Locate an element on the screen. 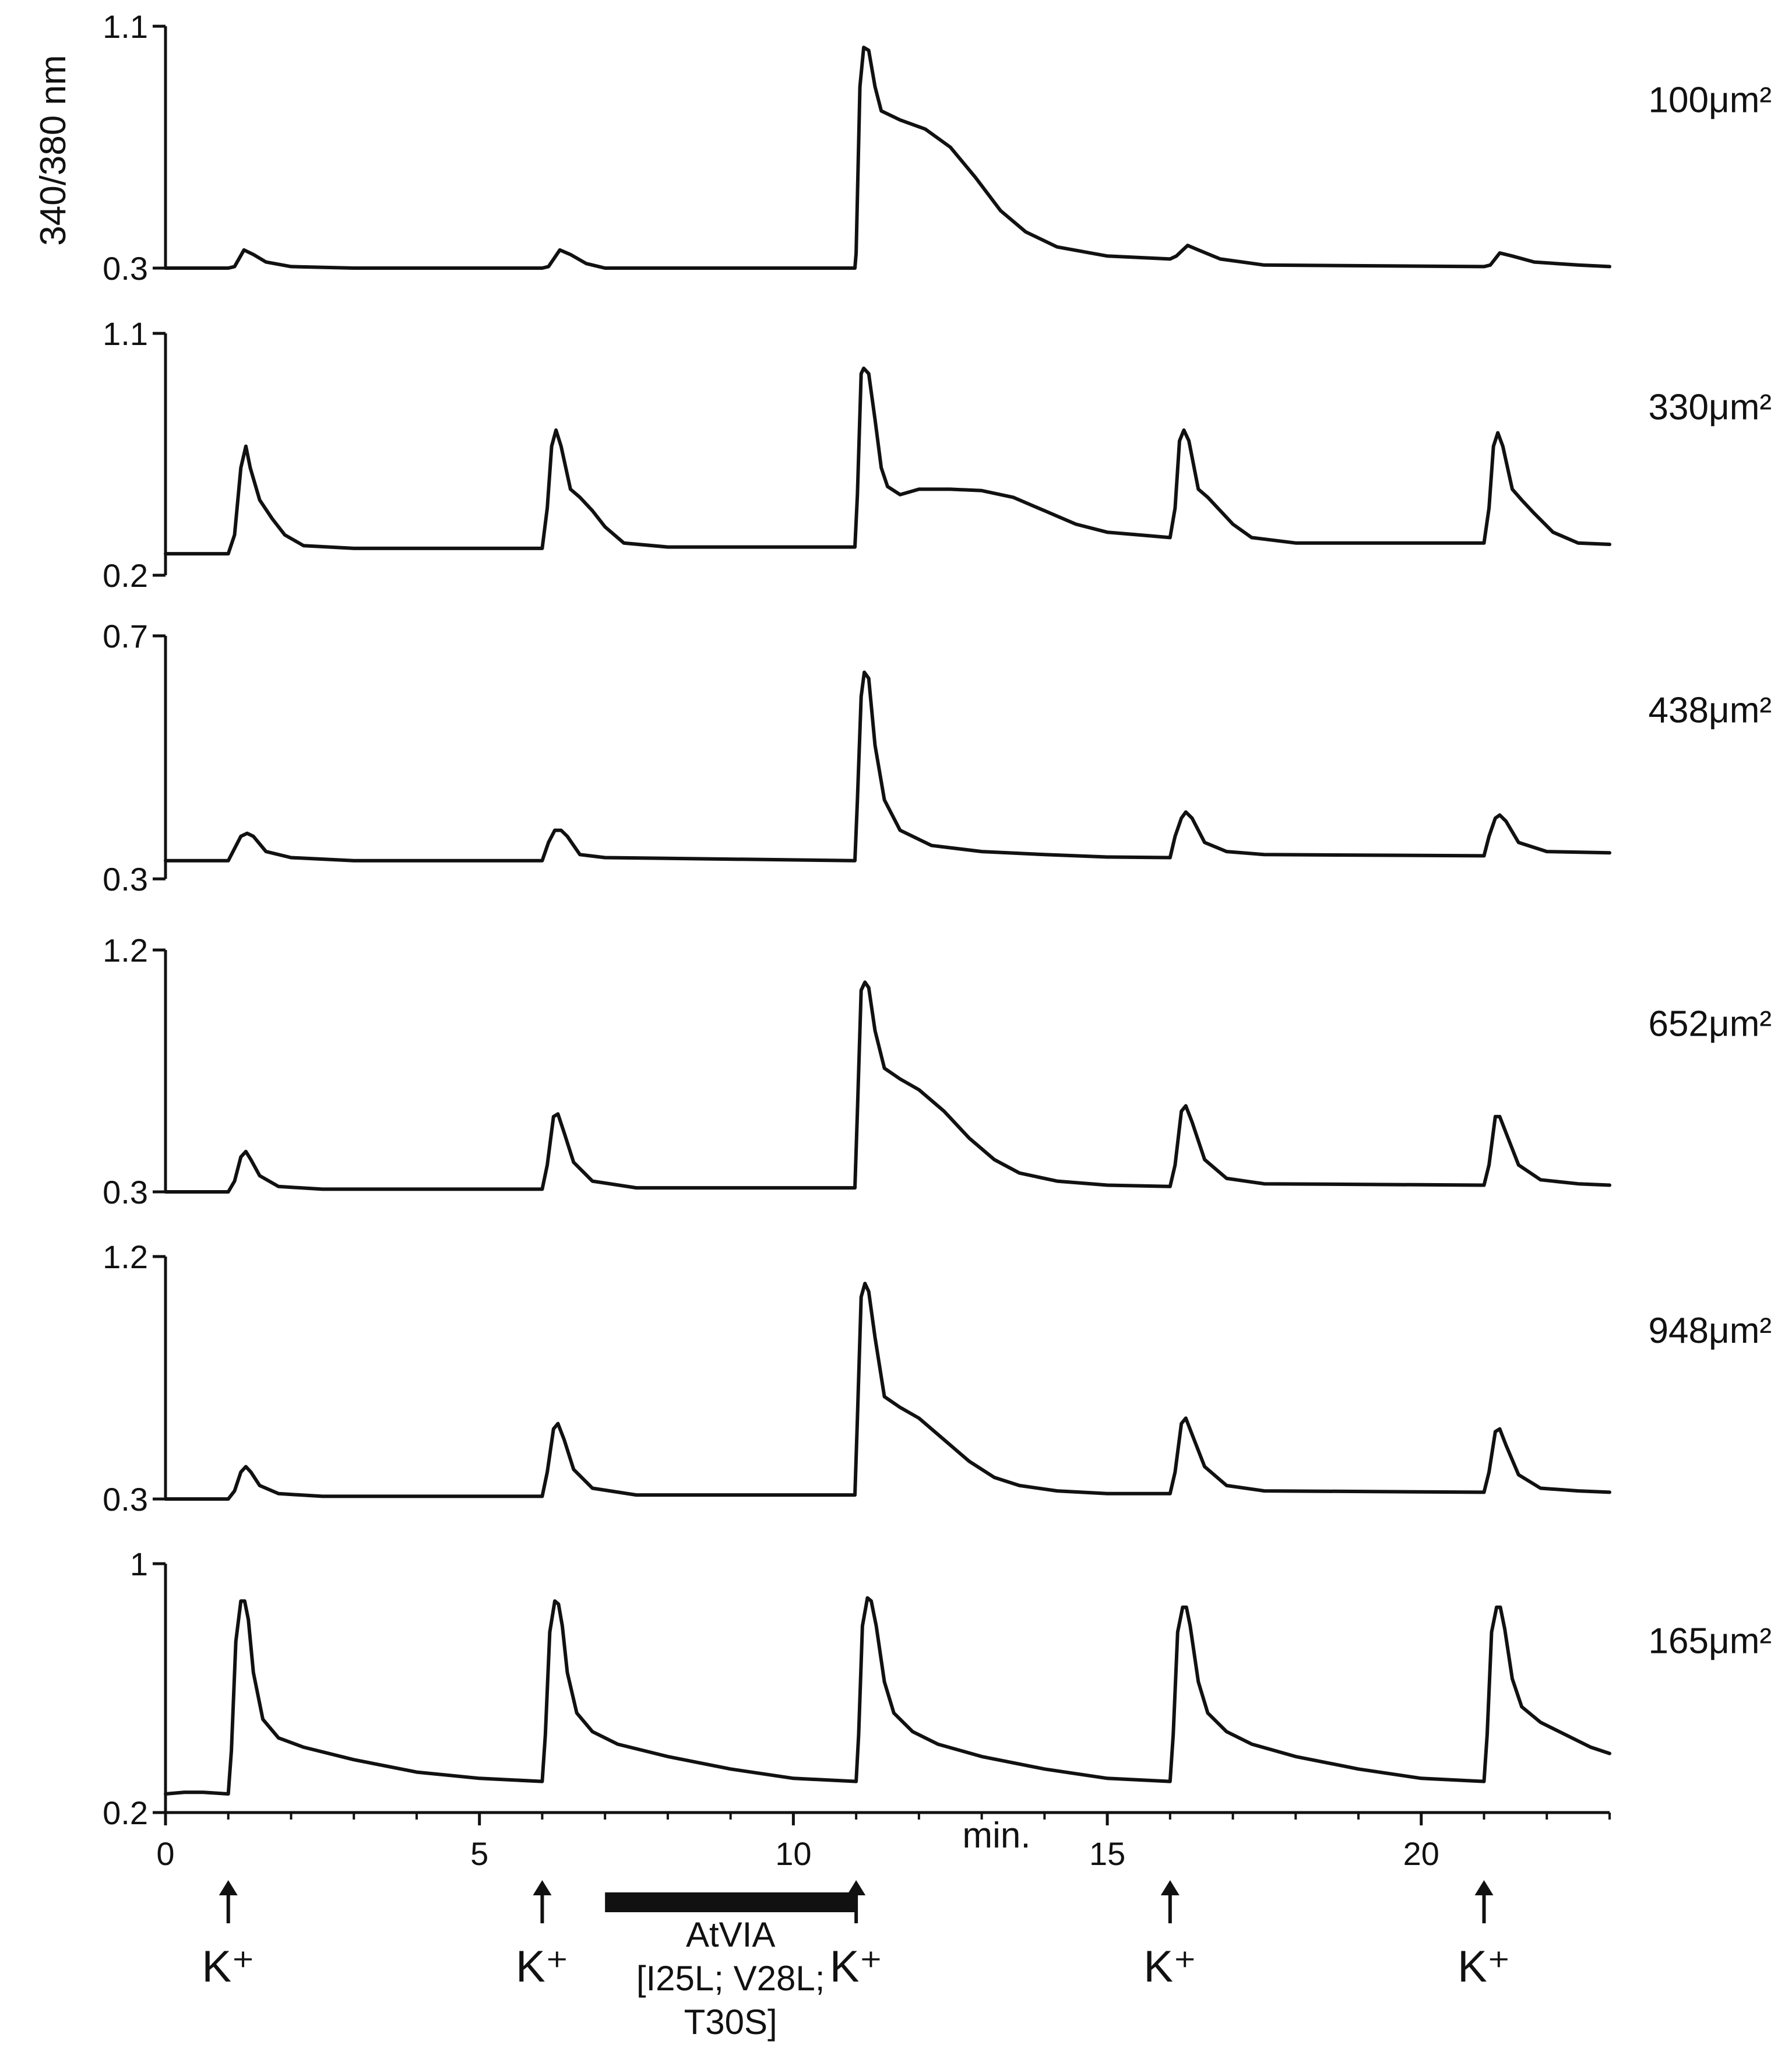 The image size is (1792, 2055). y-tick-label-top-6: 1 is located at coordinates (139, 1564).